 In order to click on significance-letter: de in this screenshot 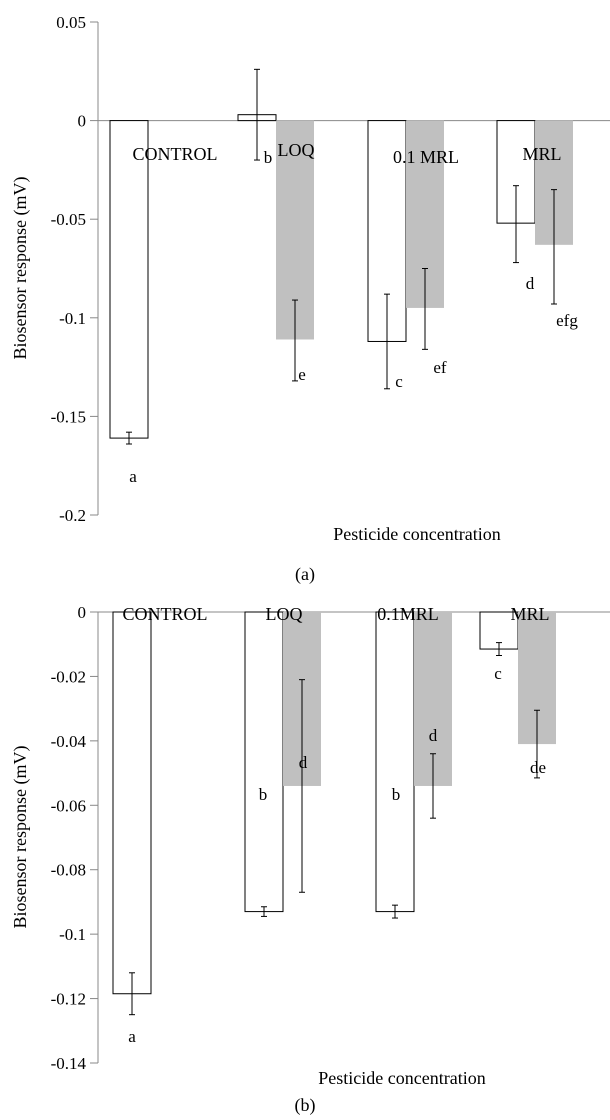, I will do `click(538, 767)`.